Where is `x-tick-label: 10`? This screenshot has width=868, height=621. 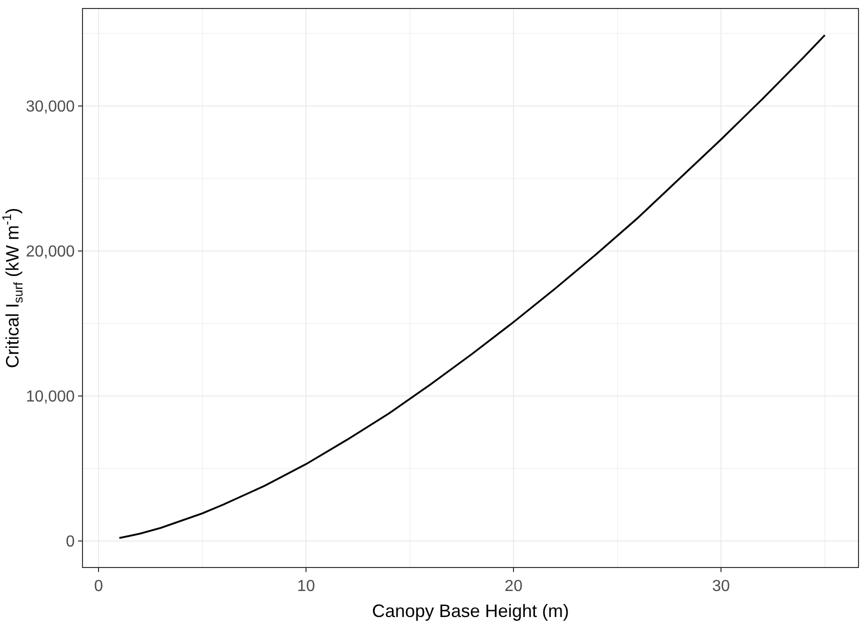
x-tick-label: 10 is located at coordinates (306, 587).